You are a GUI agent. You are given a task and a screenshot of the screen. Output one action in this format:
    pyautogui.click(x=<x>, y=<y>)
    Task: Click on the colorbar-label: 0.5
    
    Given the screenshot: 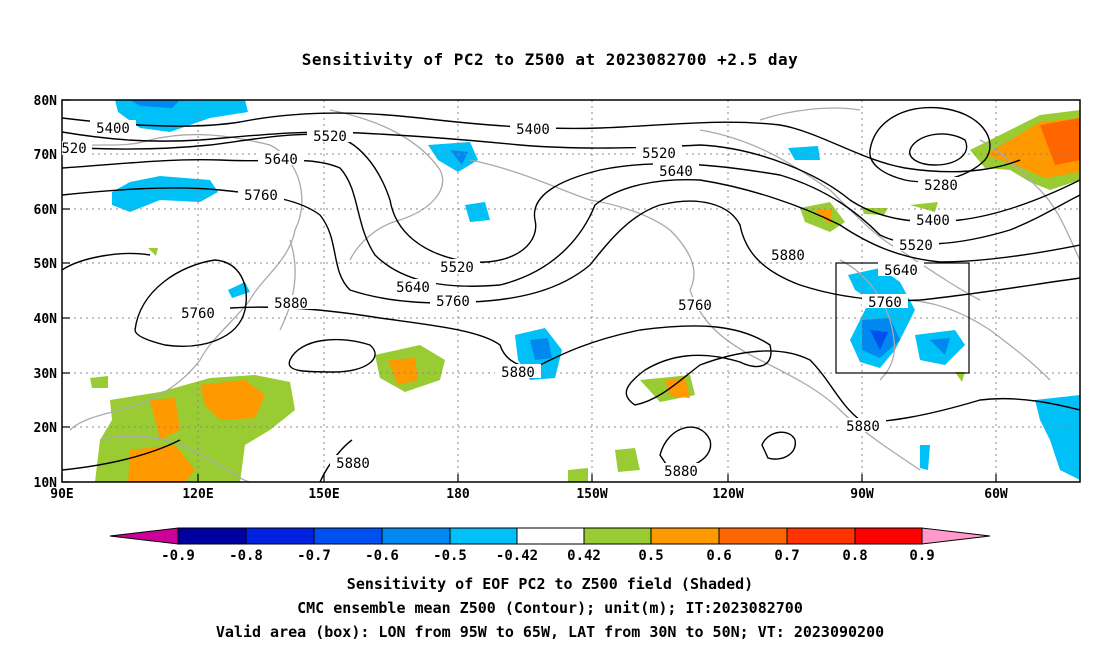 What is the action you would take?
    pyautogui.click(x=650, y=556)
    